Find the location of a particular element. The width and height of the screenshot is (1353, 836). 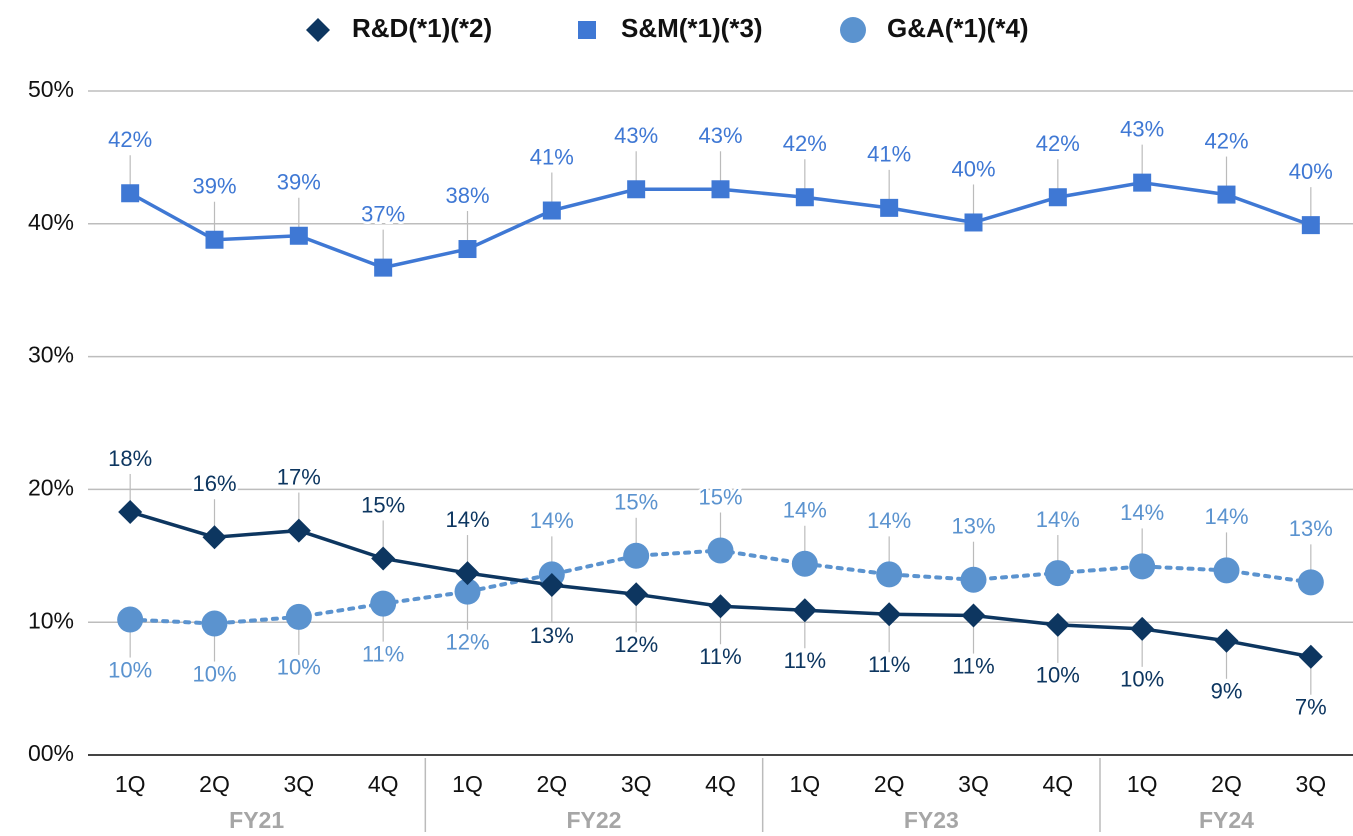

y-tick-label: 40% is located at coordinates (51, 222).